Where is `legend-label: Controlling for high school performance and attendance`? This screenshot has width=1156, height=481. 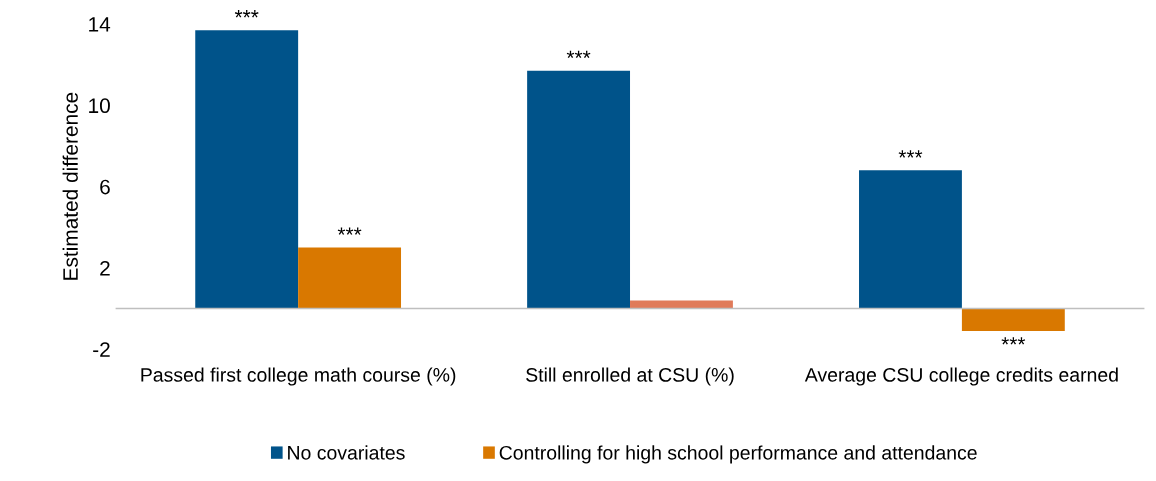 legend-label: Controlling for high school performance and attendance is located at coordinates (738, 454).